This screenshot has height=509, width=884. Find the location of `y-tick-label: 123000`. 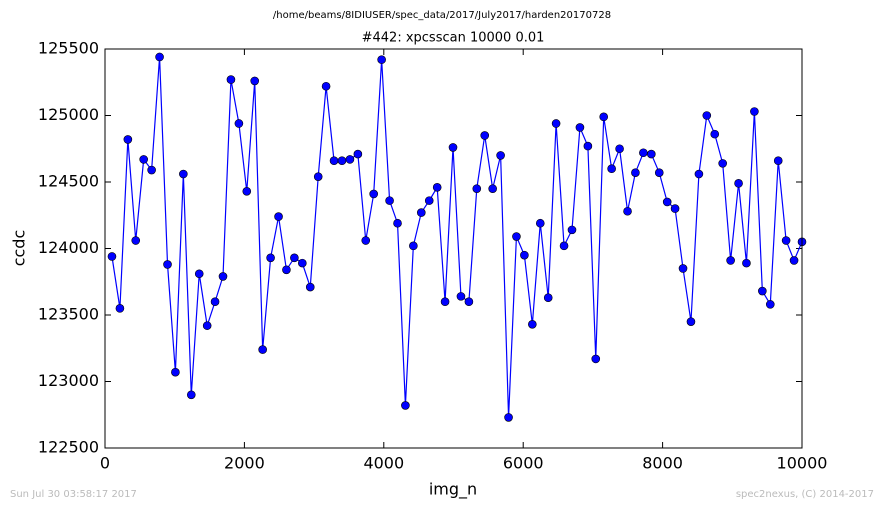

y-tick-label: 123000 is located at coordinates (68, 380).